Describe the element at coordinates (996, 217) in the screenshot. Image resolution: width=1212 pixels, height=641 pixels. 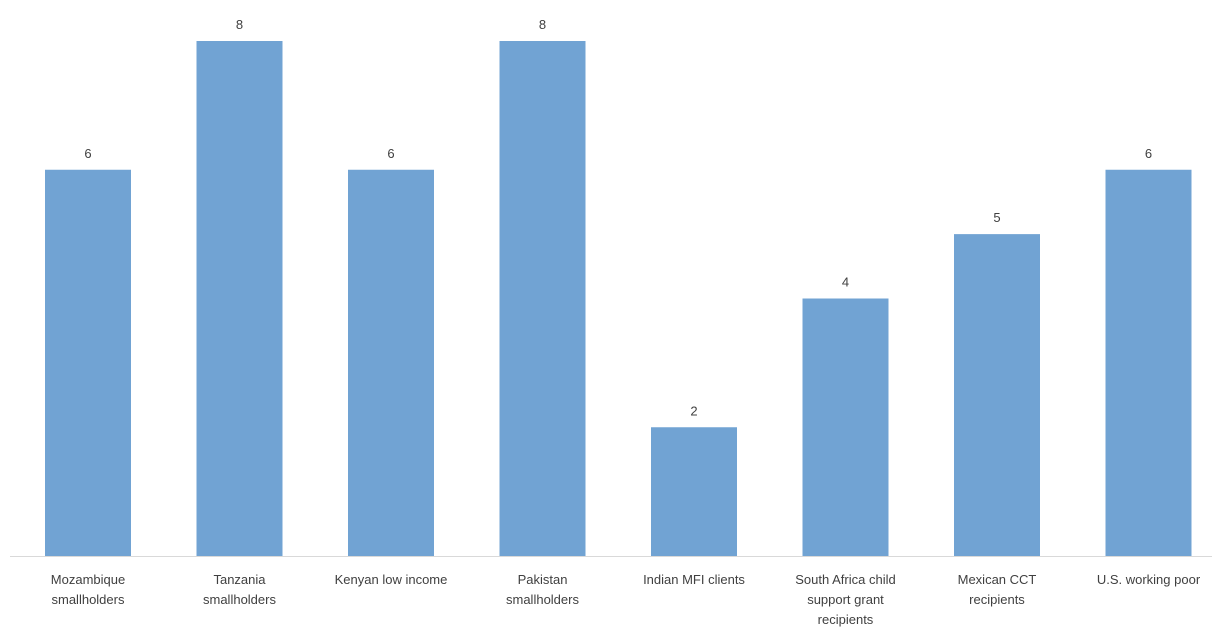
I see `data-label-6: 5` at that location.